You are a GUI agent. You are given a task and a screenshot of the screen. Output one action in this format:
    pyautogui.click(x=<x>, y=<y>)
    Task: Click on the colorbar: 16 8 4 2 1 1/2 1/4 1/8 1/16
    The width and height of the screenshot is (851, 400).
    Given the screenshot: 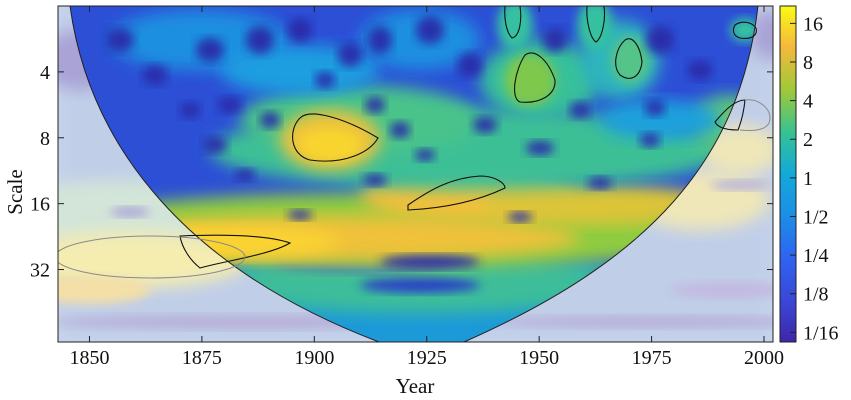 What is the action you would take?
    pyautogui.click(x=809, y=174)
    